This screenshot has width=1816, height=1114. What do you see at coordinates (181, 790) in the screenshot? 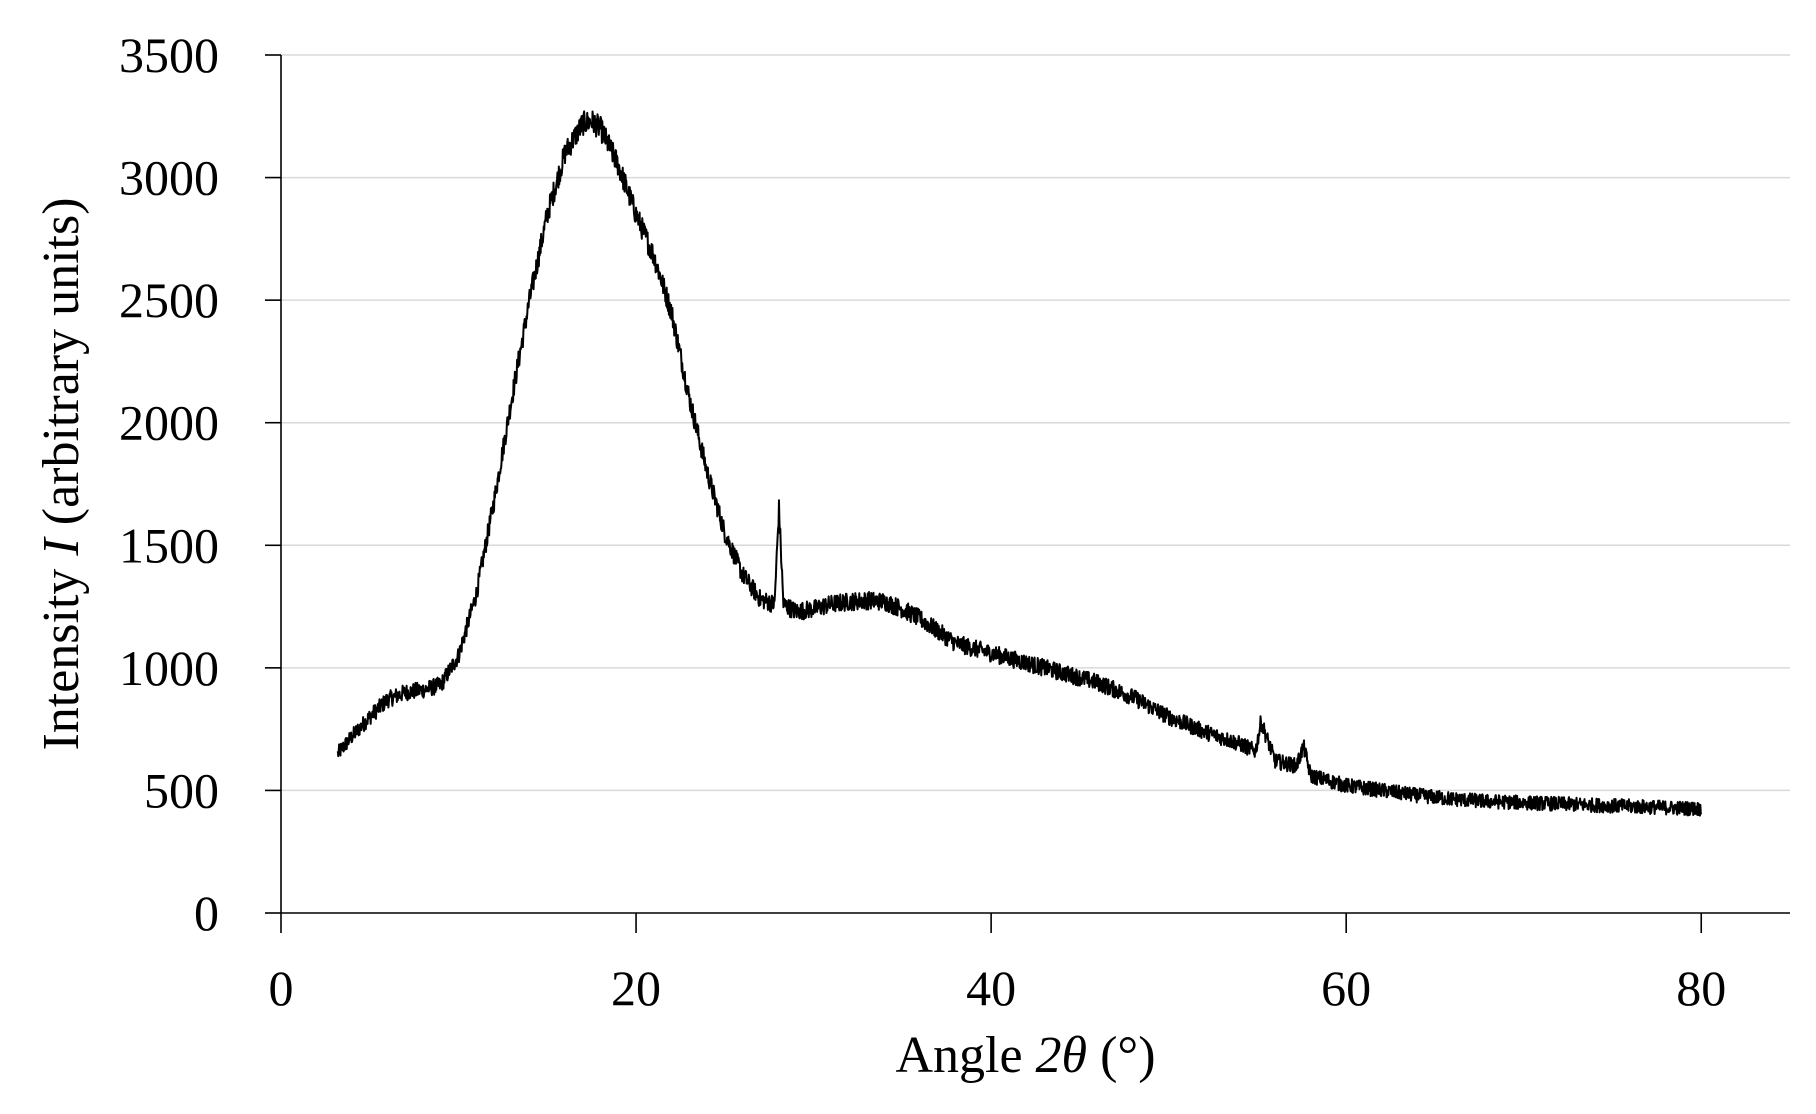
I see `y-tick-label-500: 500` at bounding box center [181, 790].